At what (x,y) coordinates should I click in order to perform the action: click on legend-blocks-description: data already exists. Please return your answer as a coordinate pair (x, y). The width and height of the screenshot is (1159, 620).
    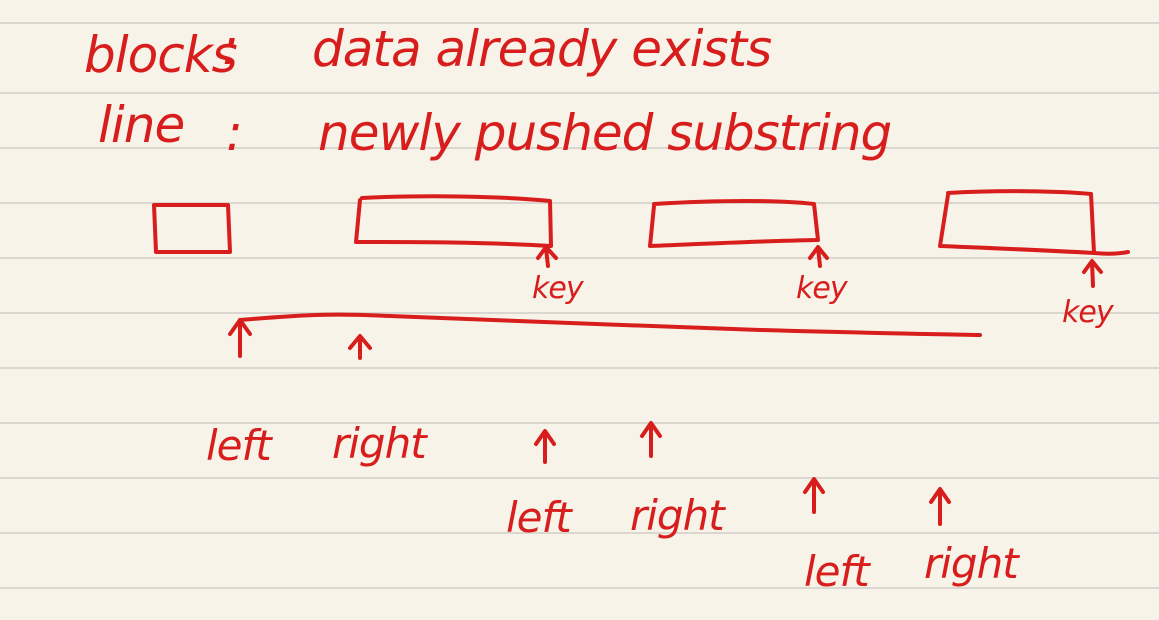
    Looking at the image, I should click on (541, 49).